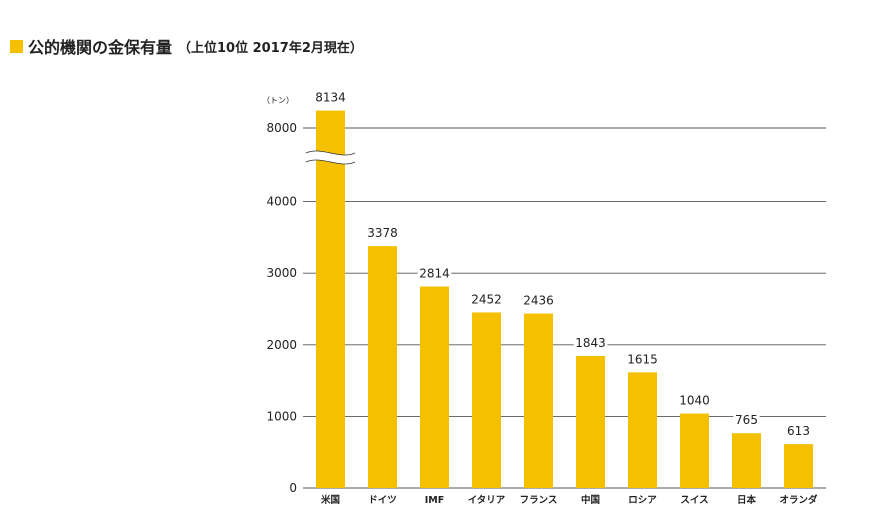  I want to click on x-tick-label-イタリア: イタリア, so click(487, 500).